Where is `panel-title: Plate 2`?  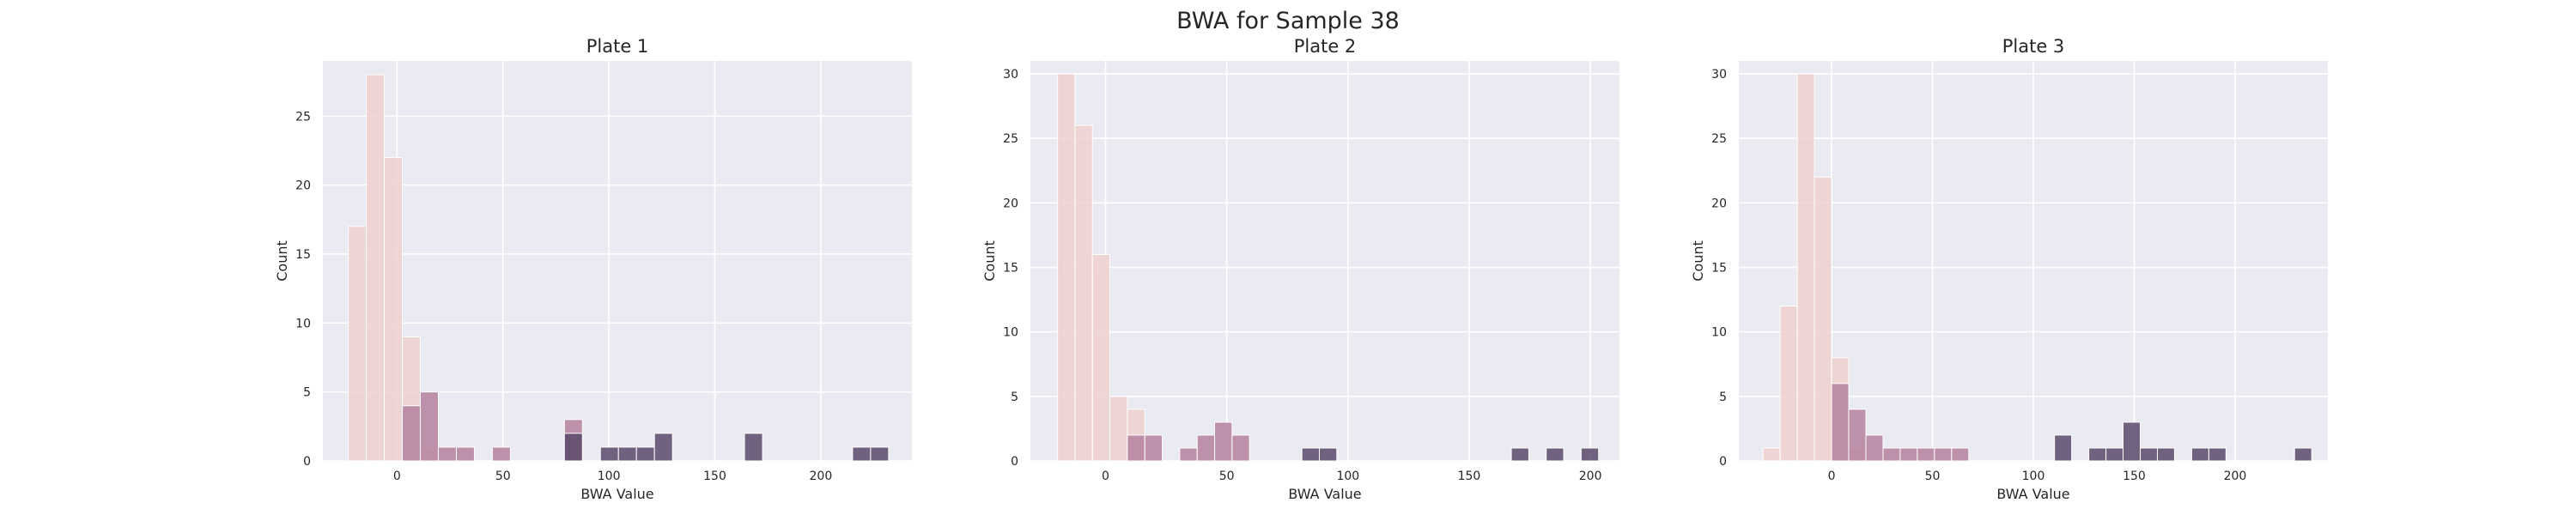
panel-title: Plate 2 is located at coordinates (1325, 46).